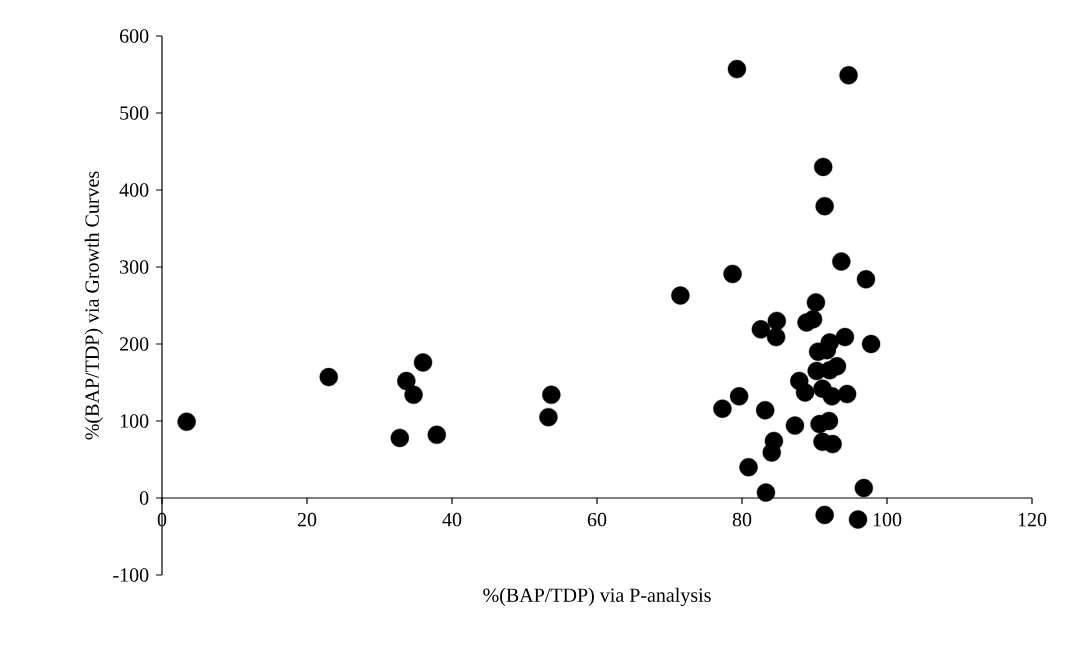 Image resolution: width=1075 pixels, height=647 pixels. Describe the element at coordinates (887, 519) in the screenshot. I see `x-tick-label: 100` at that location.